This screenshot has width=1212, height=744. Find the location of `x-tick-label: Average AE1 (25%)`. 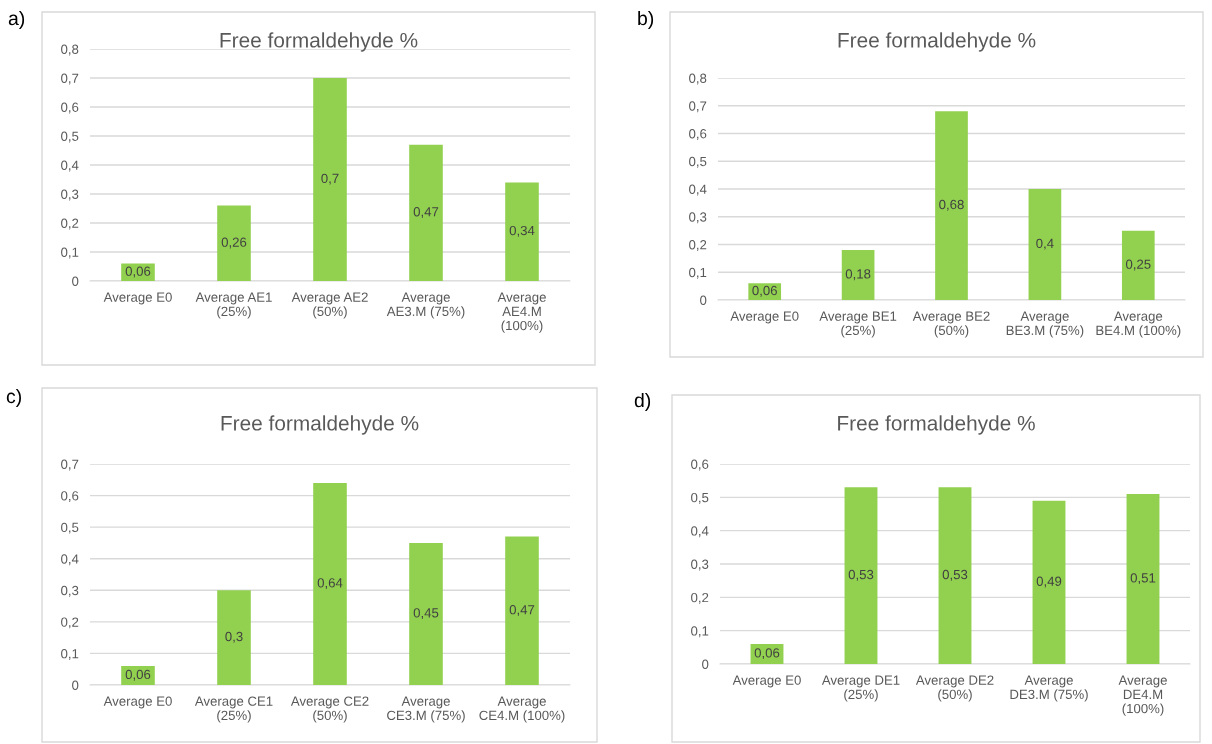

x-tick-label: Average AE1 (25%) is located at coordinates (233, 305).